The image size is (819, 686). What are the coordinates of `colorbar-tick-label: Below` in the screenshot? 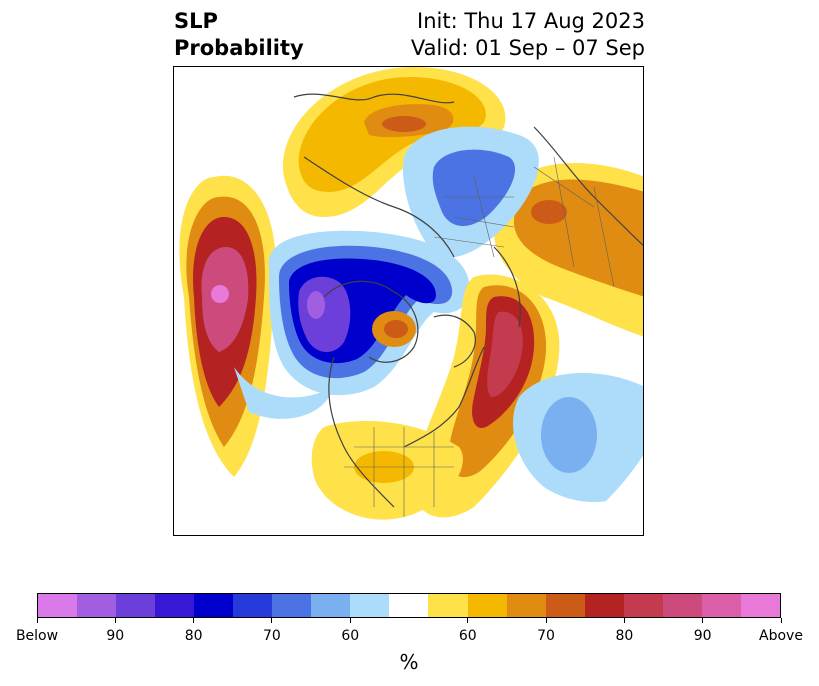 It's located at (37, 636).